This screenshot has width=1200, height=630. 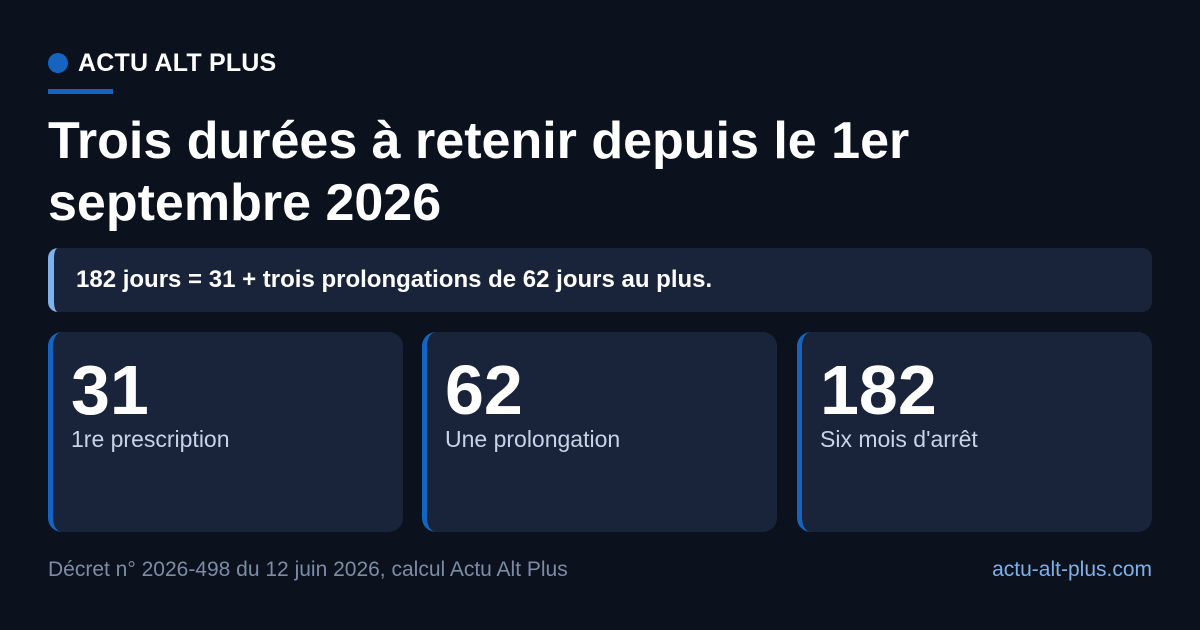 What do you see at coordinates (899, 439) in the screenshot?
I see `stat-card-label: Six mois d'arrêt` at bounding box center [899, 439].